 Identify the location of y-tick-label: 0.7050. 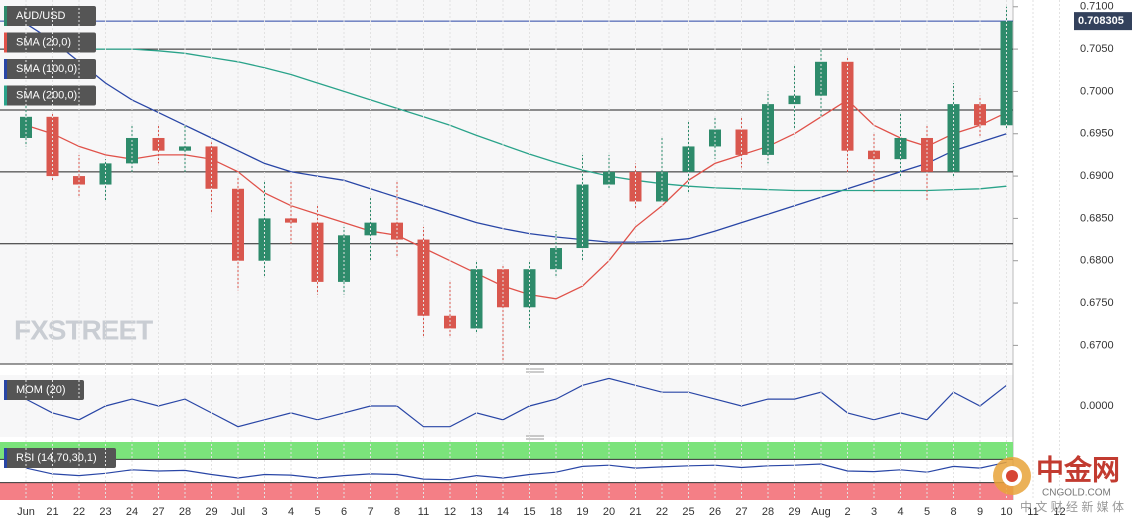
(1097, 49).